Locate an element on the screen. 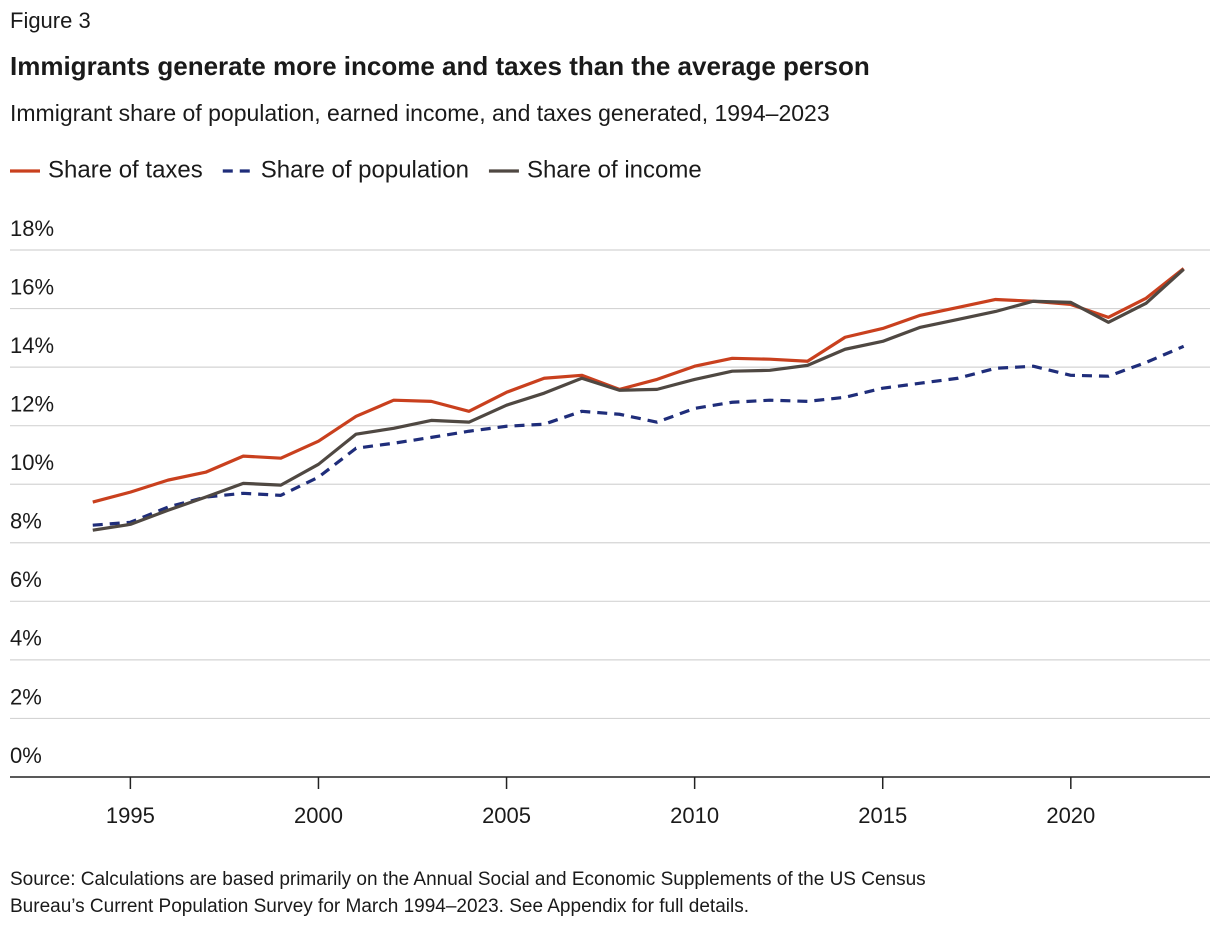 The width and height of the screenshot is (1220, 934). y-tick-label: 16% is located at coordinates (32, 286).